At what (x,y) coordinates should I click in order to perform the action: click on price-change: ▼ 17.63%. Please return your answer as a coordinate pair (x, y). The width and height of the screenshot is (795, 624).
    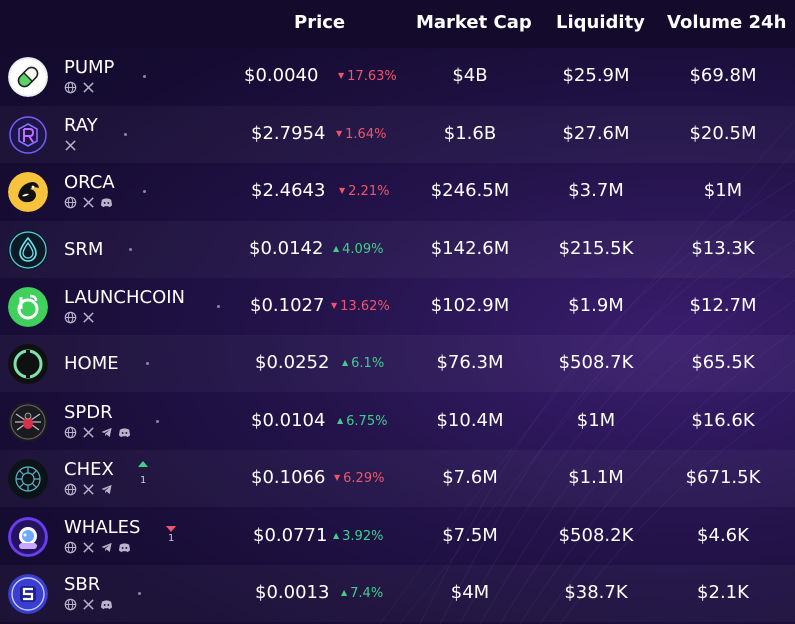
    Looking at the image, I should click on (367, 76).